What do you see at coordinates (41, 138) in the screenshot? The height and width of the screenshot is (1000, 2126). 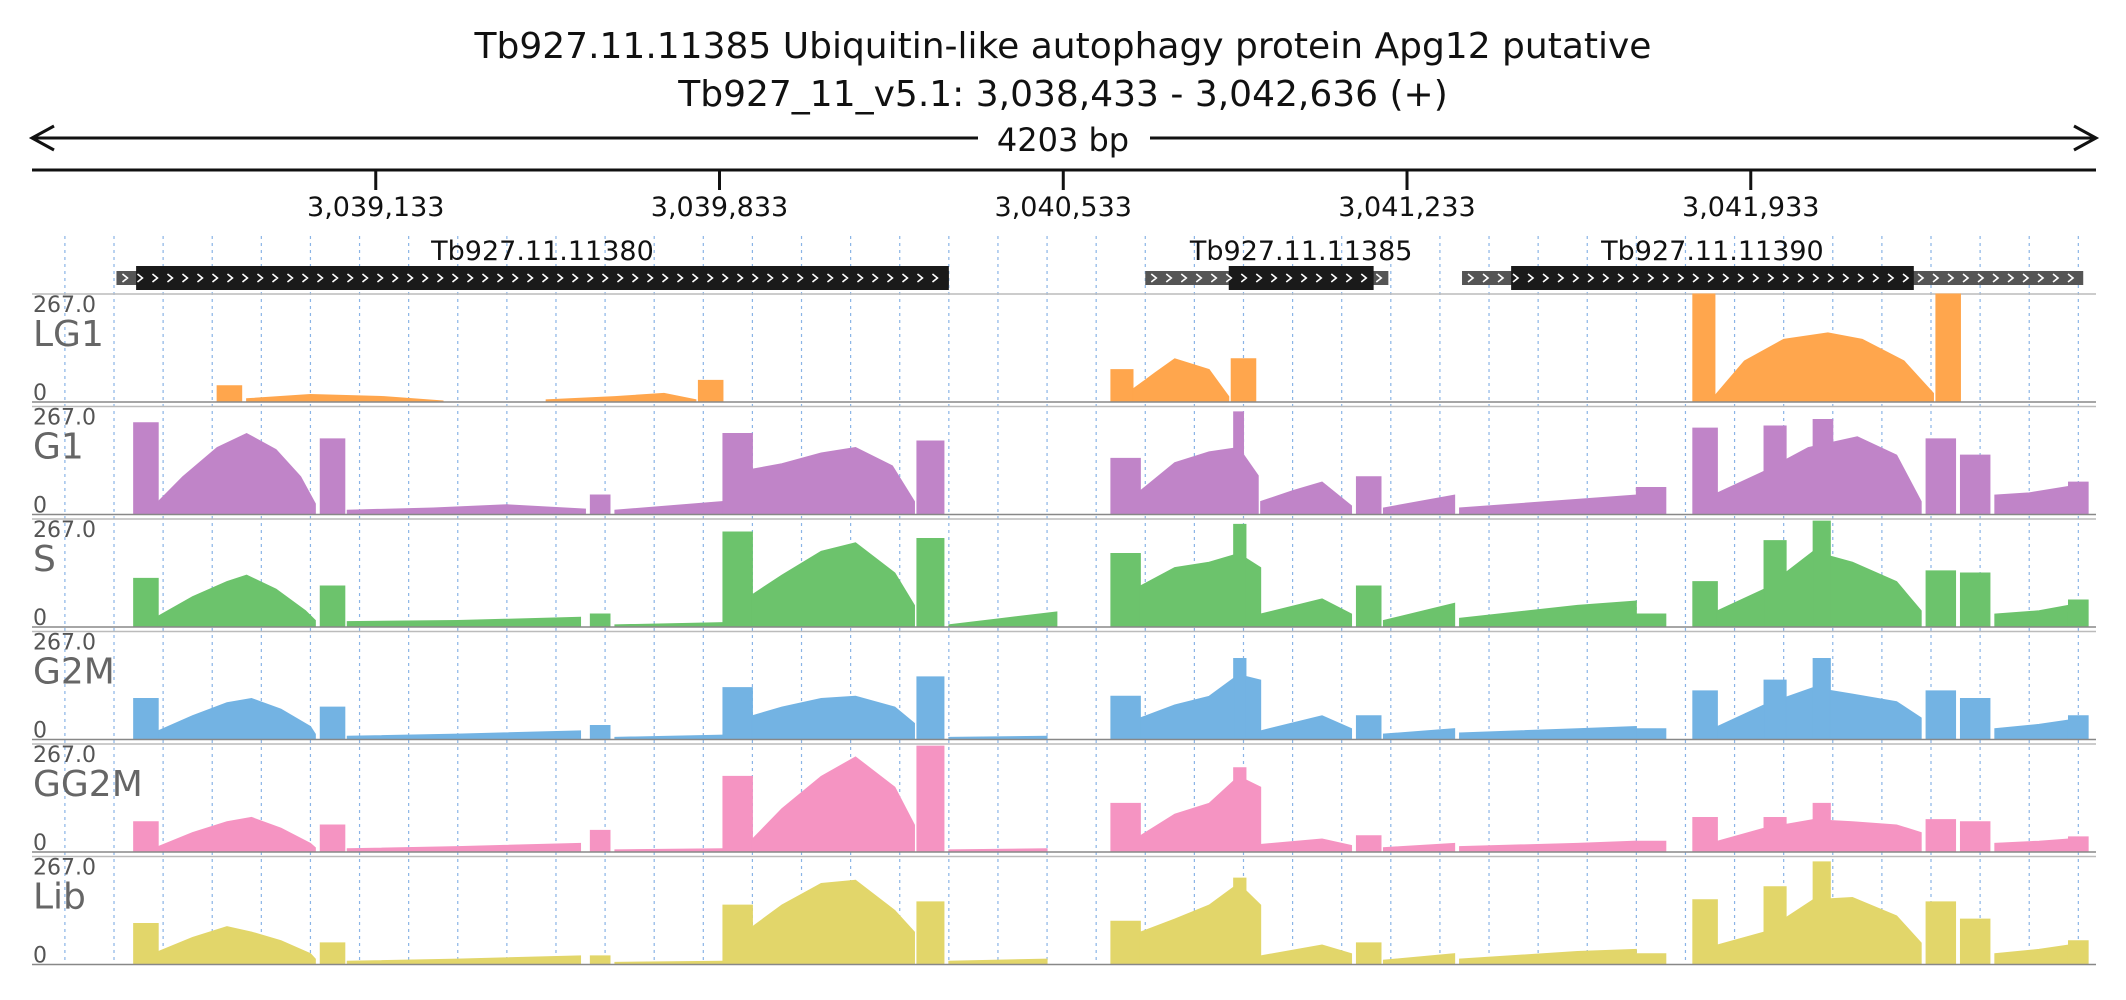 I see `left-arrowhead-icon` at bounding box center [41, 138].